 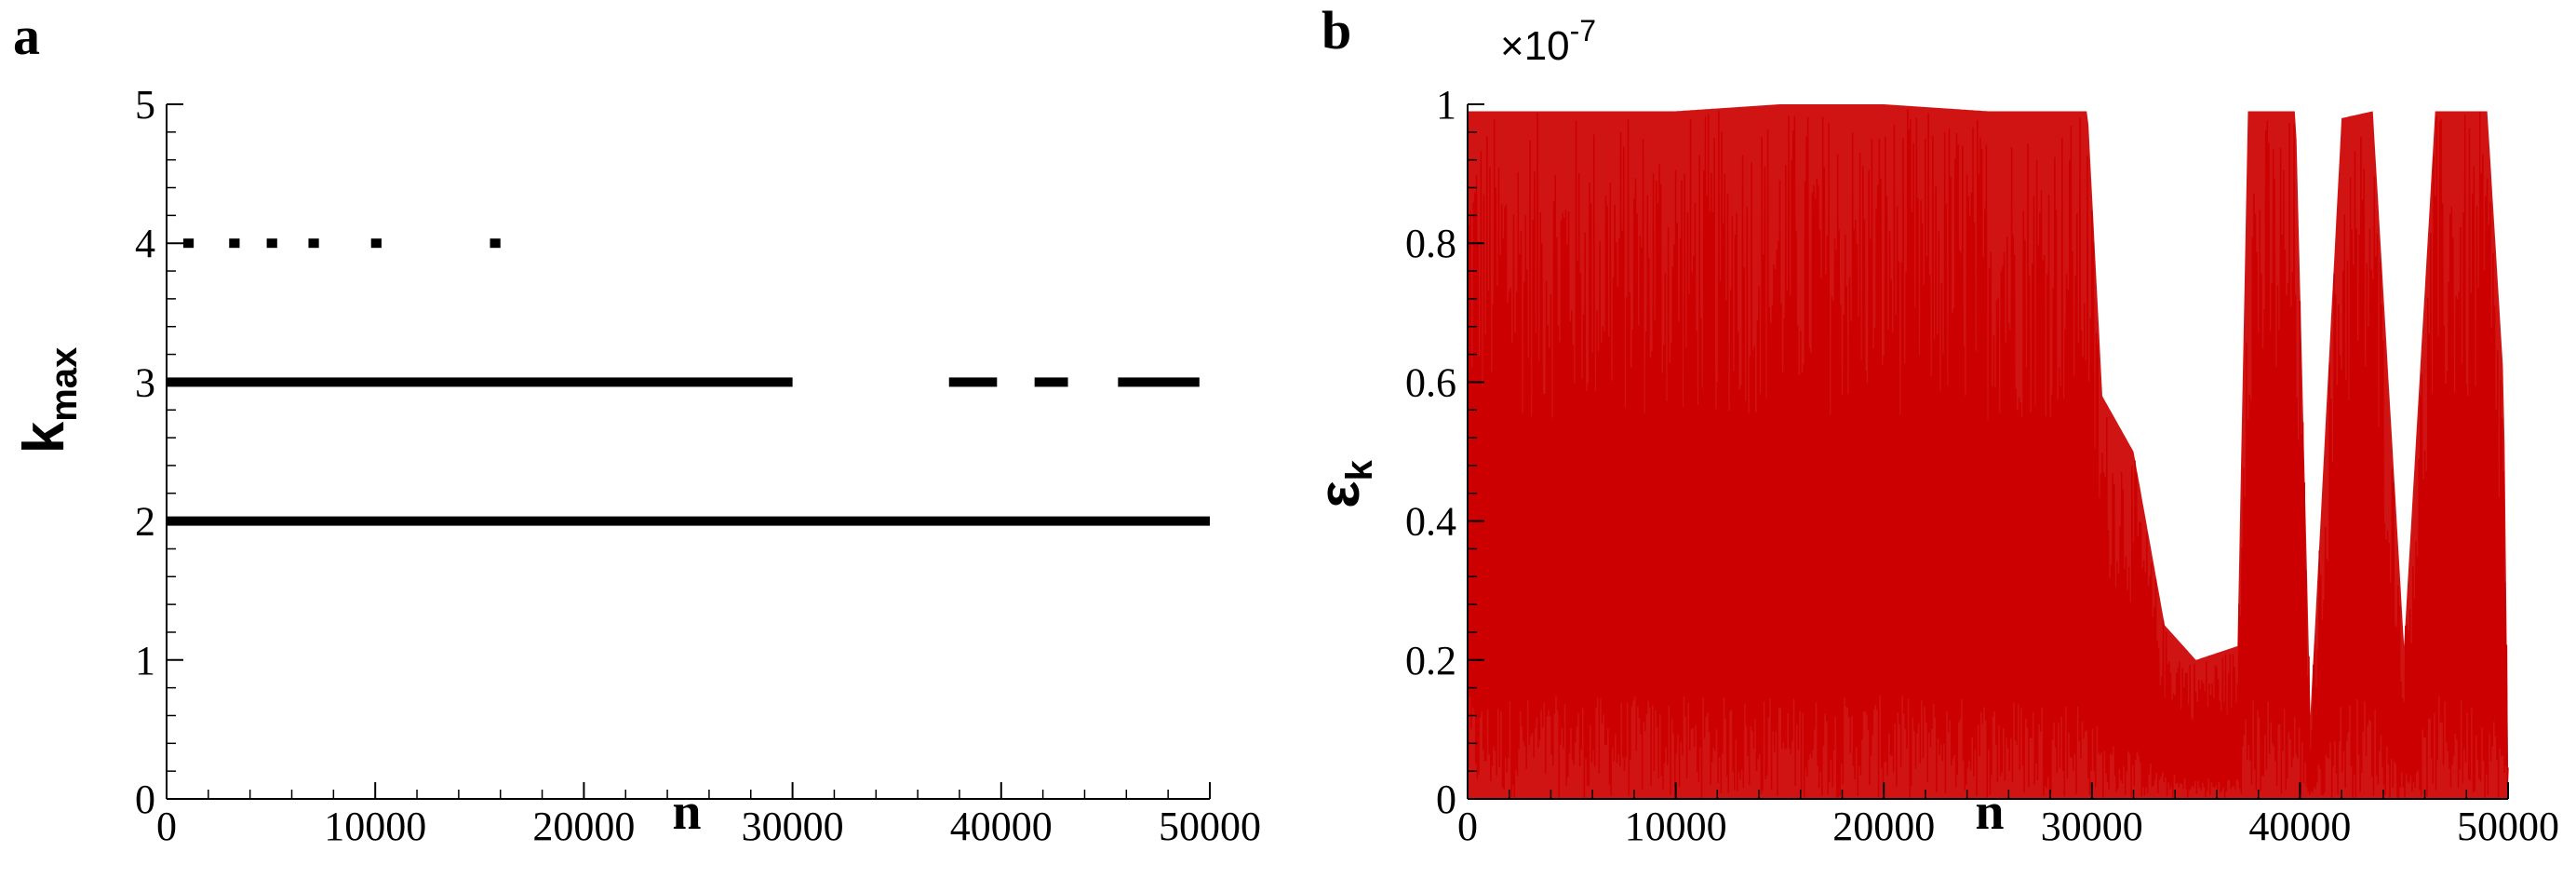 What do you see at coordinates (375, 827) in the screenshot?
I see `panel-a-x-tick-label: 10000` at bounding box center [375, 827].